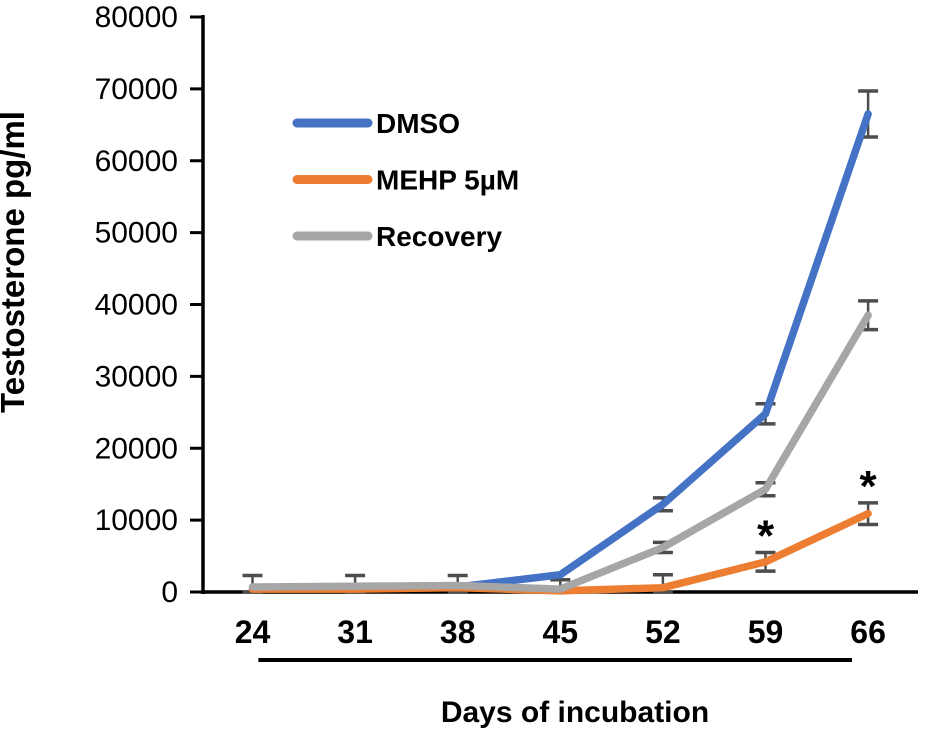 This screenshot has width=925, height=738. I want to click on legend-label-dmso: DMSO, so click(418, 123).